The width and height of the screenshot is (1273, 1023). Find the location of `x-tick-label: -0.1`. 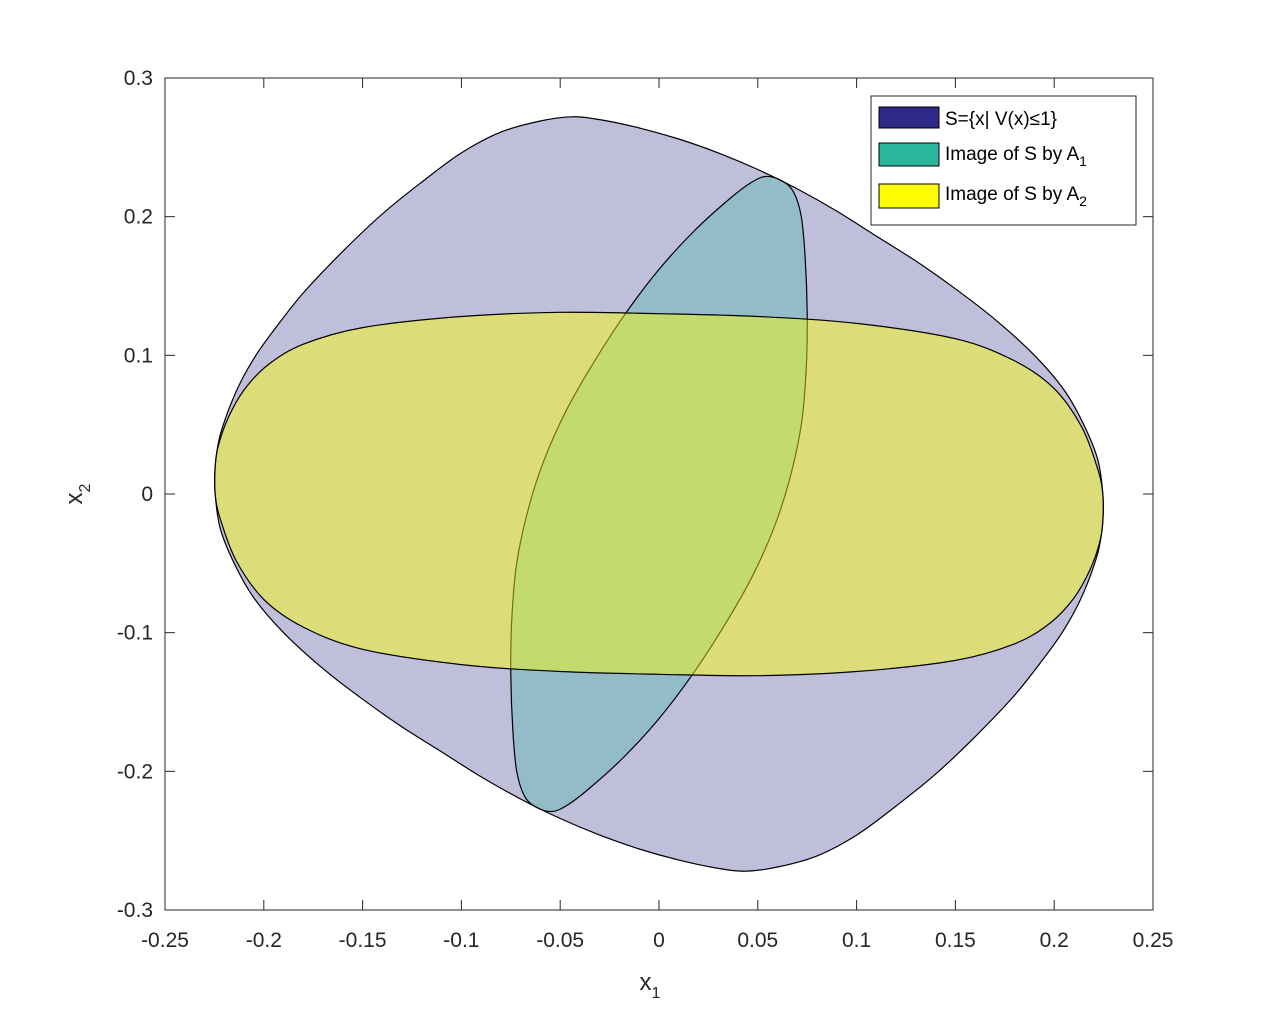

x-tick-label: -0.1 is located at coordinates (461, 940).